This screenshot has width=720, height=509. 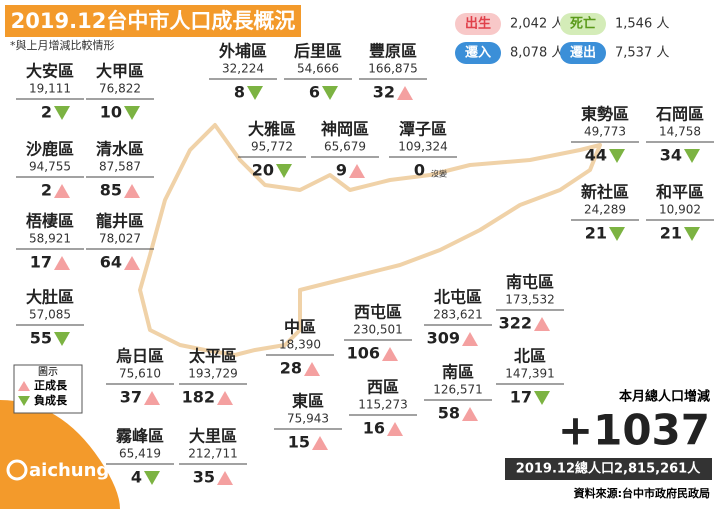 I want to click on legend: 圖示 正成長 負成長, so click(x=48, y=389).